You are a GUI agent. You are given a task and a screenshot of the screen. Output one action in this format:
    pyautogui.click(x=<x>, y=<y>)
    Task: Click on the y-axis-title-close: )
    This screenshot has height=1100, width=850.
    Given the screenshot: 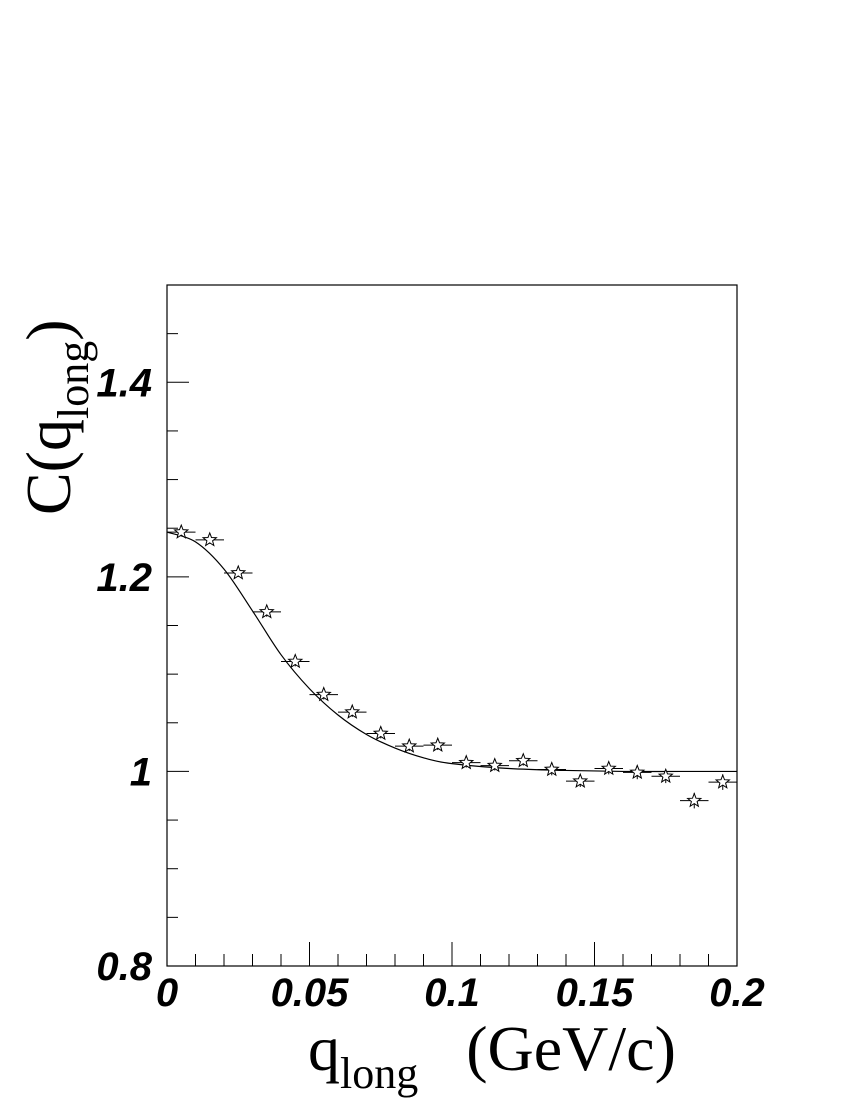 What is the action you would take?
    pyautogui.click(x=48, y=329)
    